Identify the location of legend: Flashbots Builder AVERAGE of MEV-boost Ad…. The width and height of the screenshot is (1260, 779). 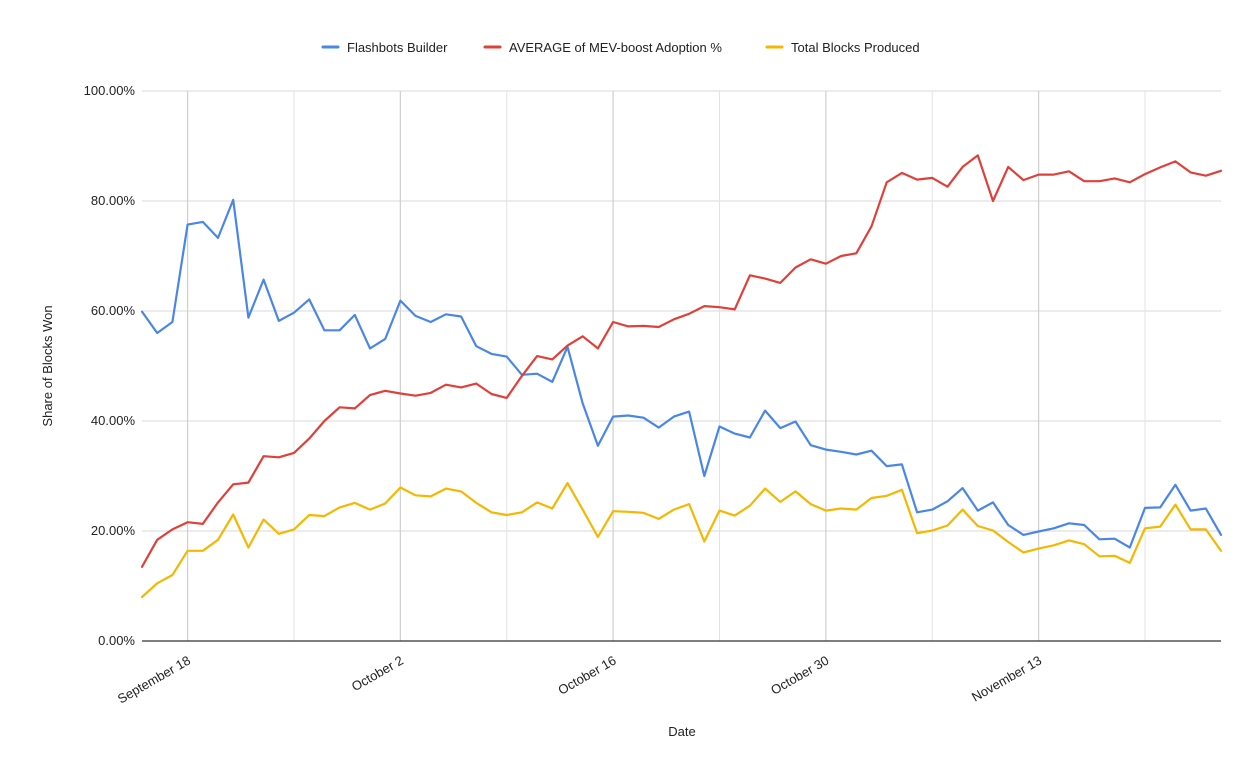
(620, 47).